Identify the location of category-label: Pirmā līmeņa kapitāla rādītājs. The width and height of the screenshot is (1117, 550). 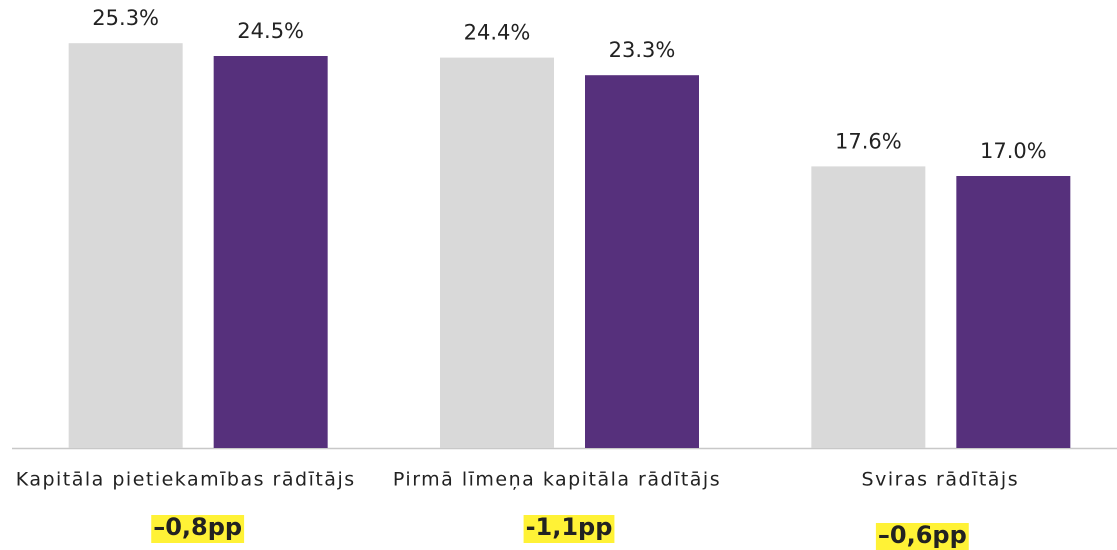
(557, 480).